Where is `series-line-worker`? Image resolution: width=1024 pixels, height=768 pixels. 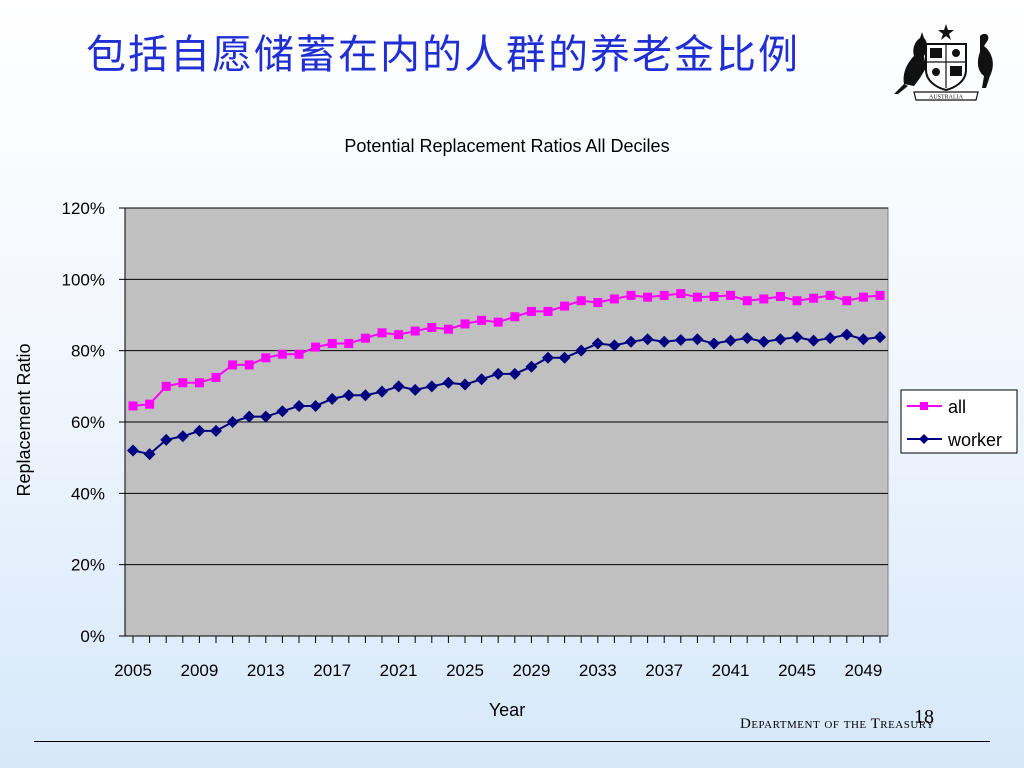
series-line-worker is located at coordinates (506, 394).